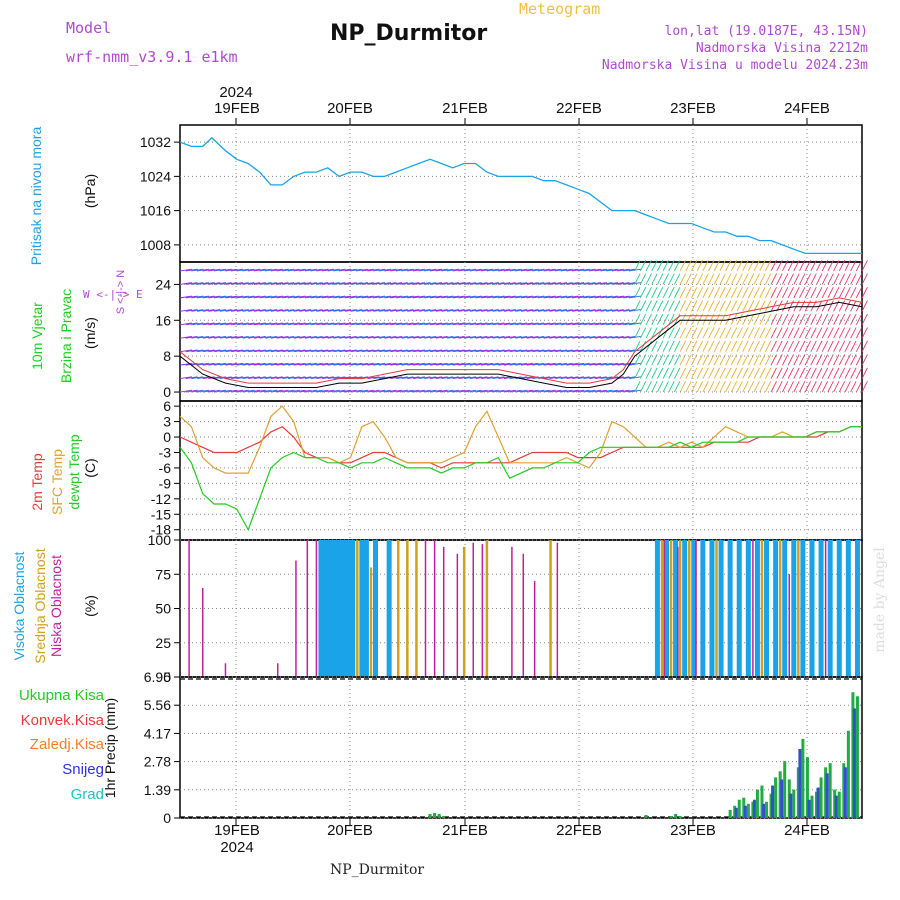  Describe the element at coordinates (579, 108) in the screenshot. I see `date-top-4: 22FEB` at that location.